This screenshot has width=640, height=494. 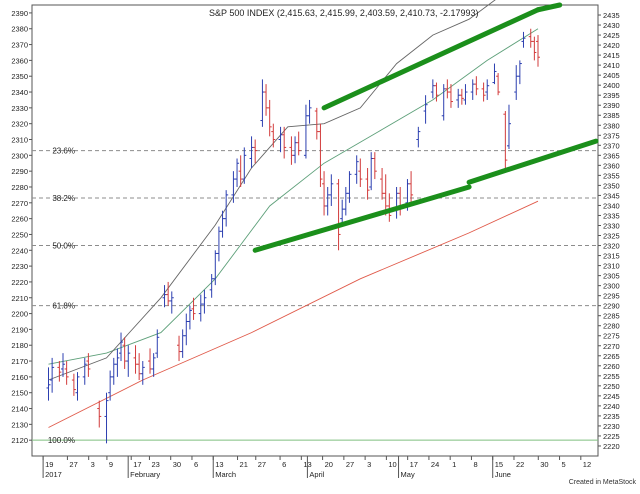 I want to click on right-axis-label: 2220, so click(x=611, y=446).